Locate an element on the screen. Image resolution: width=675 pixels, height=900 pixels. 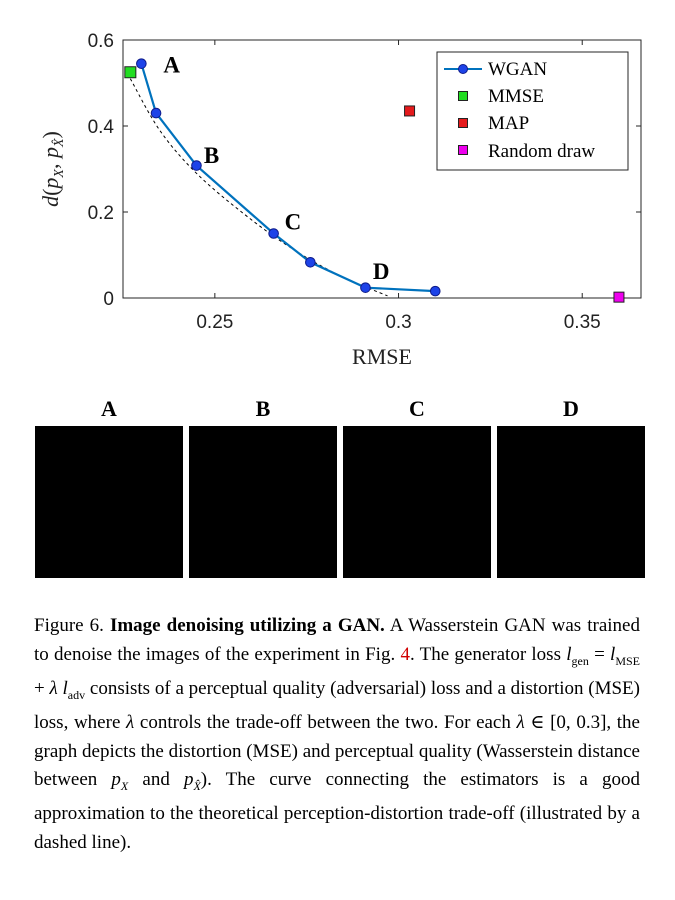
panel-b: B is located at coordinates (263, 488).